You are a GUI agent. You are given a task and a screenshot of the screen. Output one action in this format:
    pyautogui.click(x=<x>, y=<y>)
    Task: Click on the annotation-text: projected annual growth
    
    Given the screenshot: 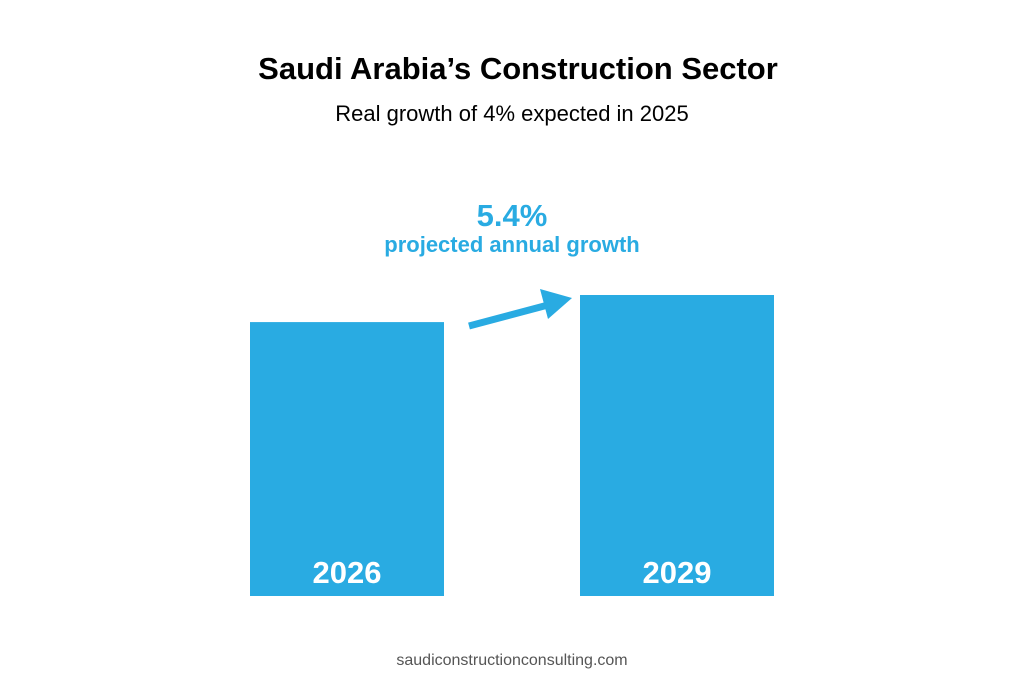 What is the action you would take?
    pyautogui.click(x=511, y=244)
    